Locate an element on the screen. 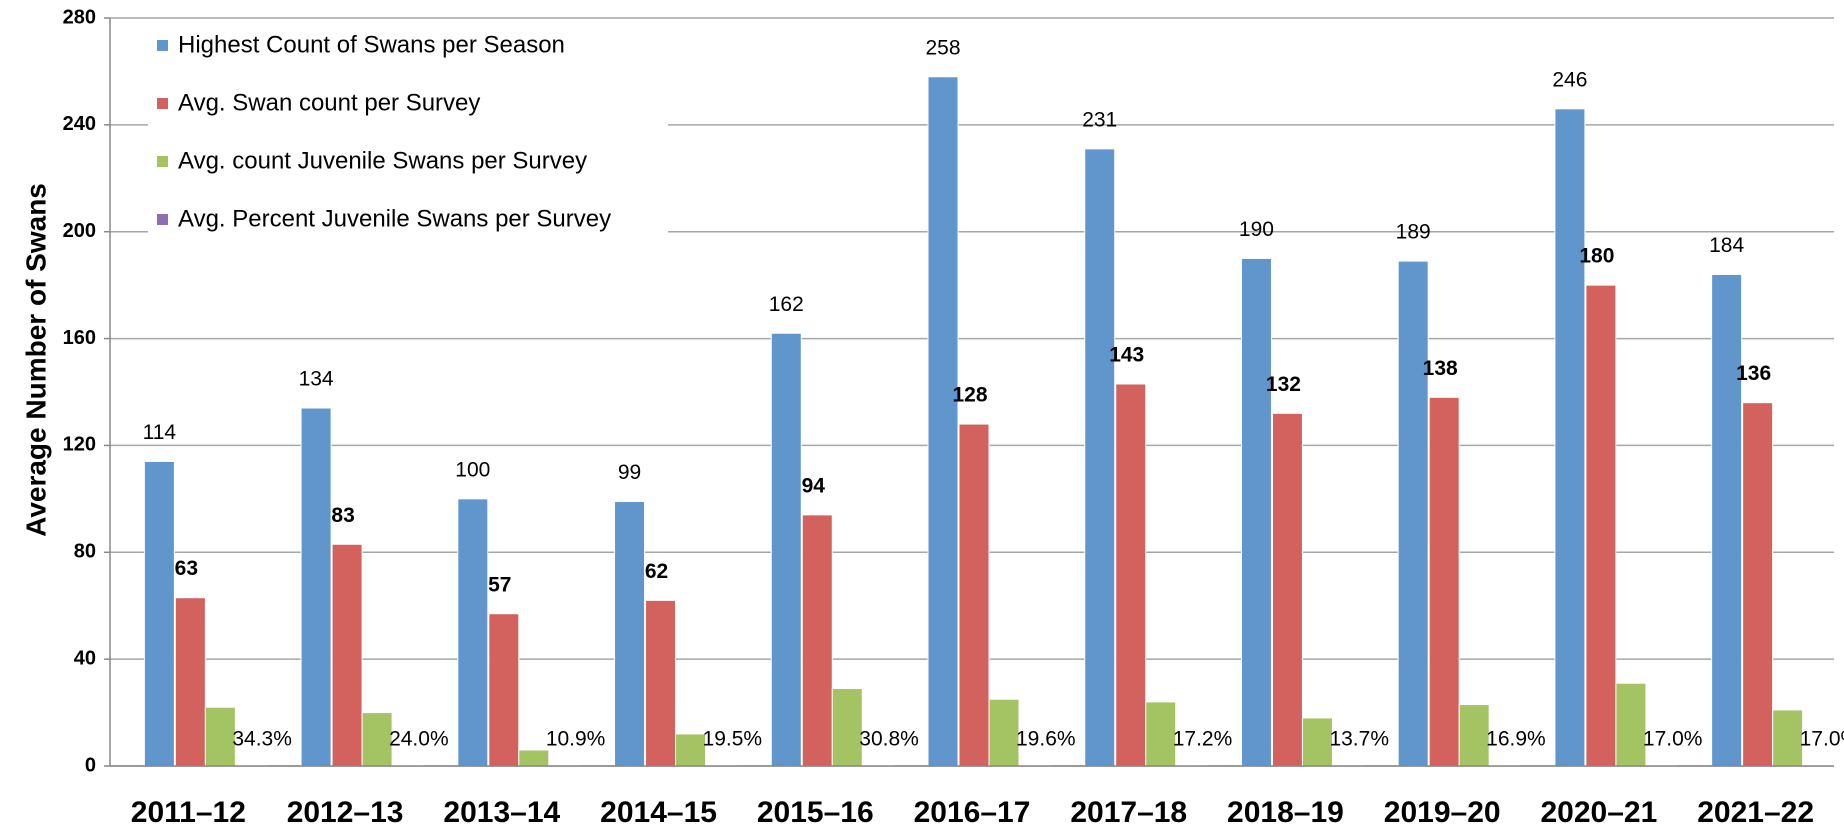 The height and width of the screenshot is (831, 1844). data-label: 138 is located at coordinates (1440, 368).